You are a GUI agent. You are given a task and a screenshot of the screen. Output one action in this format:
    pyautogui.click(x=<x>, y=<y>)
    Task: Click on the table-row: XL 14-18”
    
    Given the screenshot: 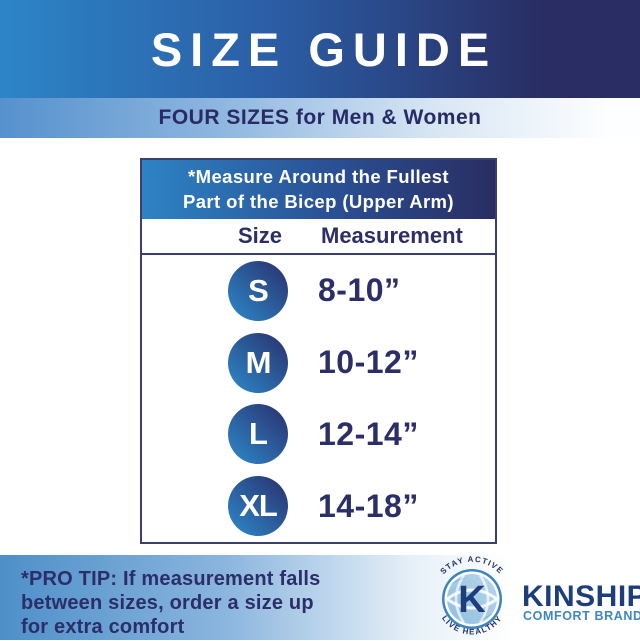 What is the action you would take?
    pyautogui.click(x=318, y=506)
    